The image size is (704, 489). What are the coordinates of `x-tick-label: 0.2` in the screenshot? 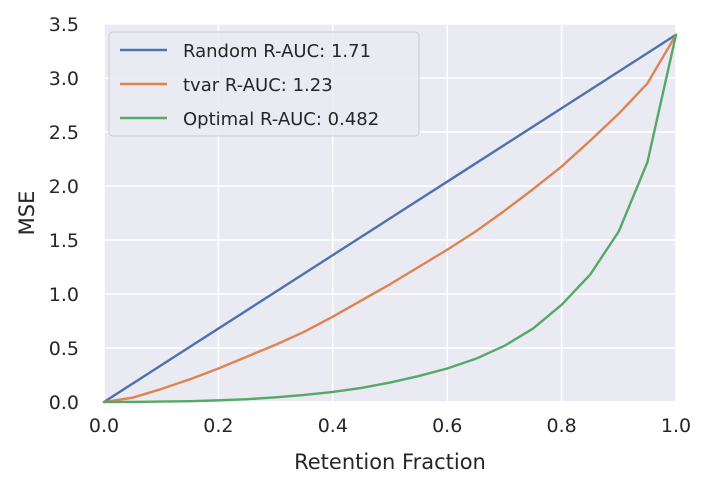 It's located at (218, 426).